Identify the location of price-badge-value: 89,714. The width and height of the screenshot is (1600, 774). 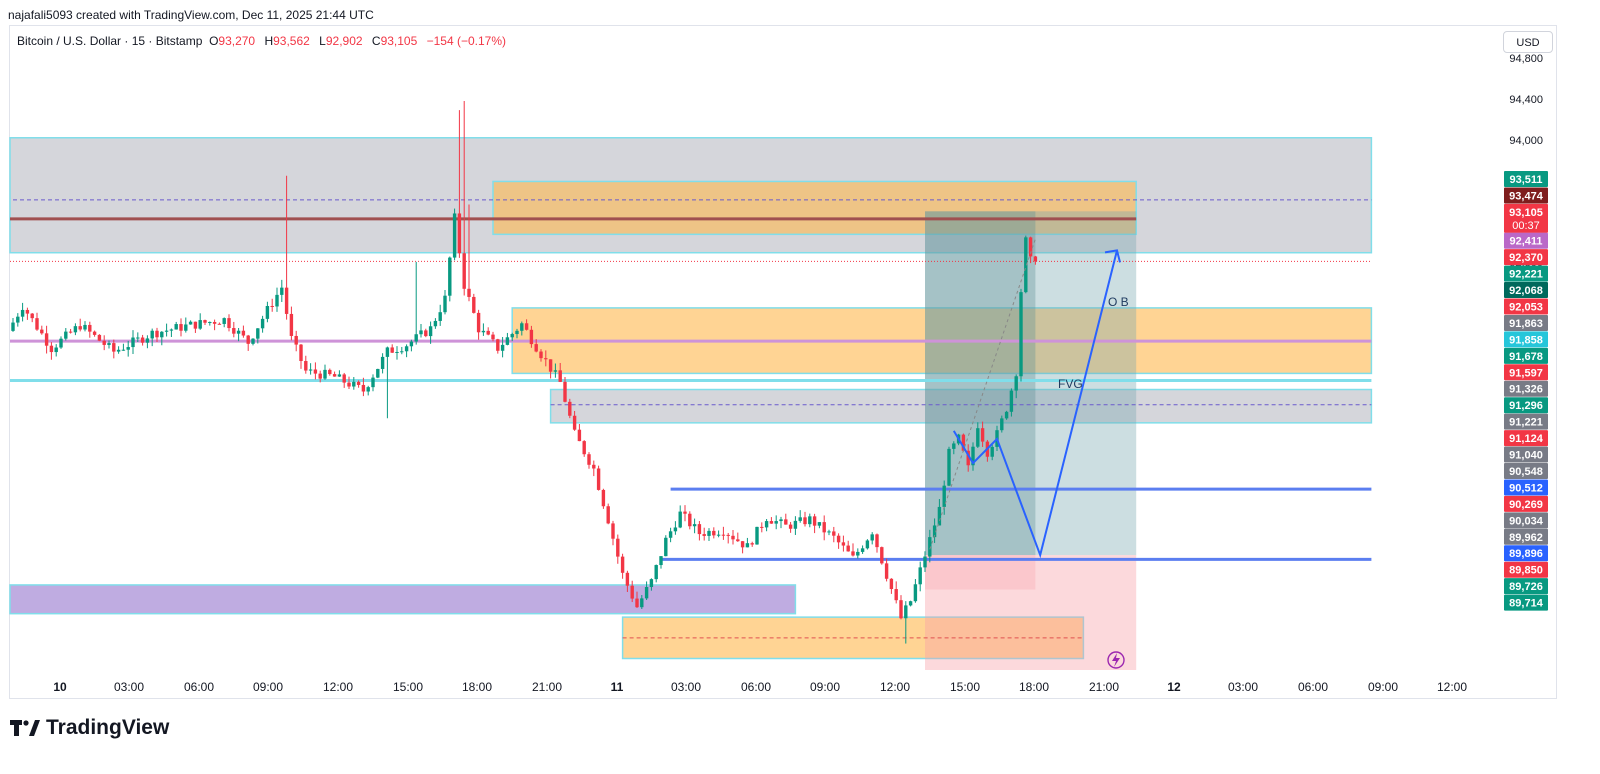
(1526, 604).